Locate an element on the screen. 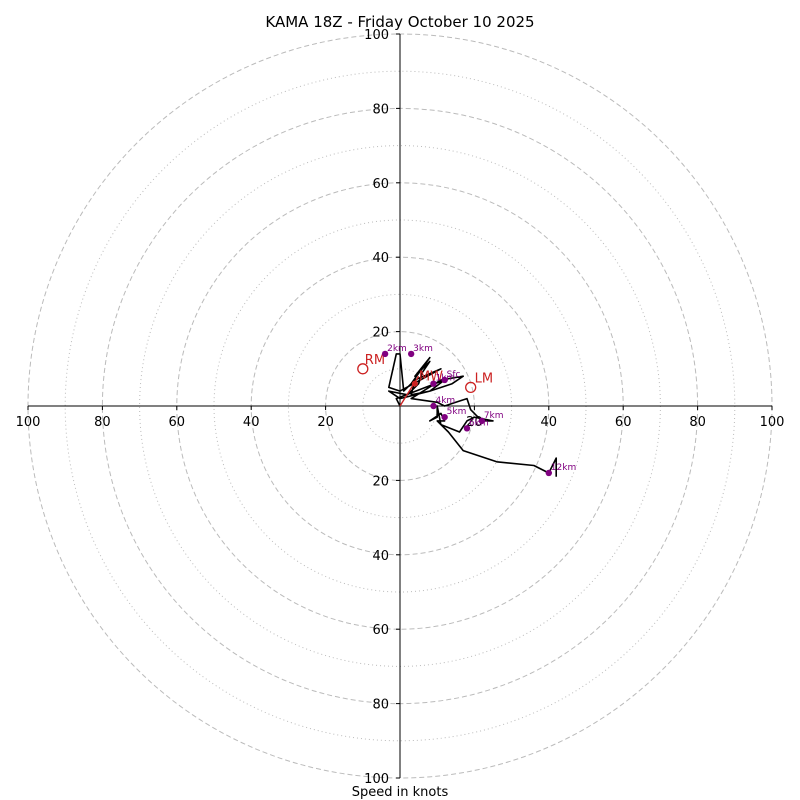  x-axis-label: Speed in knots is located at coordinates (400, 792).